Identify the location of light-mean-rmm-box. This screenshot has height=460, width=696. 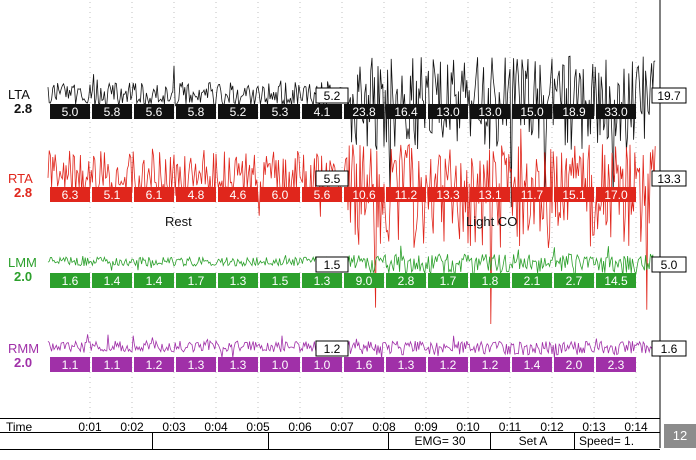
(669, 348).